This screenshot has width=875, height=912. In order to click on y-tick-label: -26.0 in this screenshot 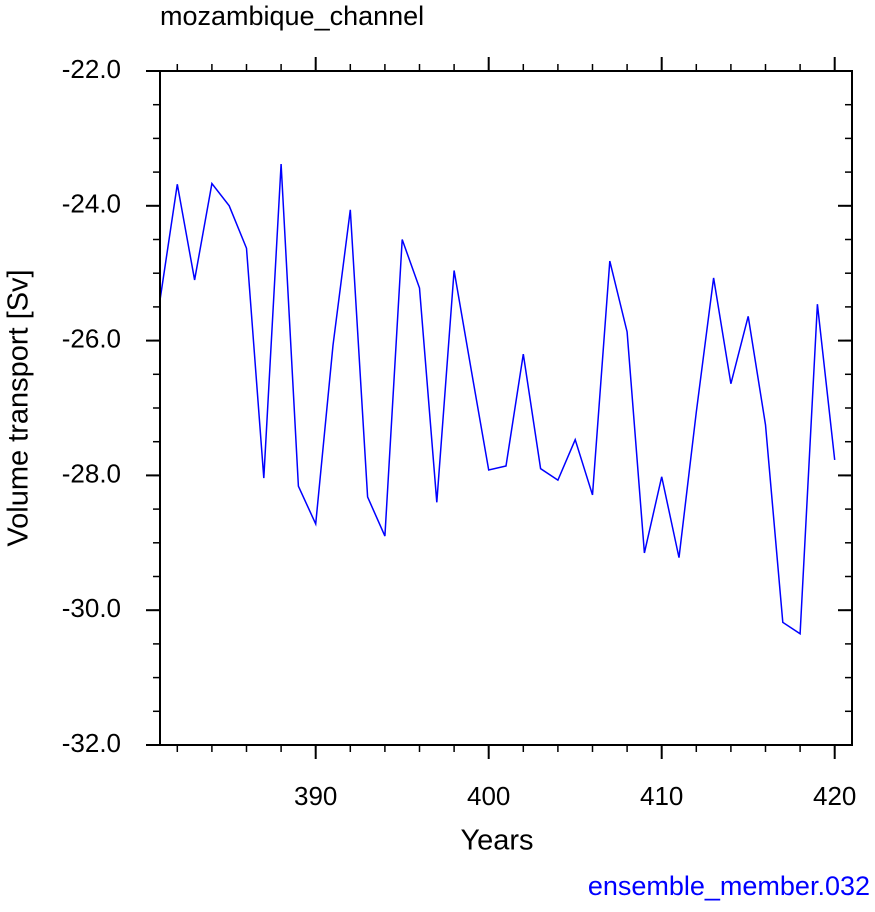, I will do `click(91, 338)`.